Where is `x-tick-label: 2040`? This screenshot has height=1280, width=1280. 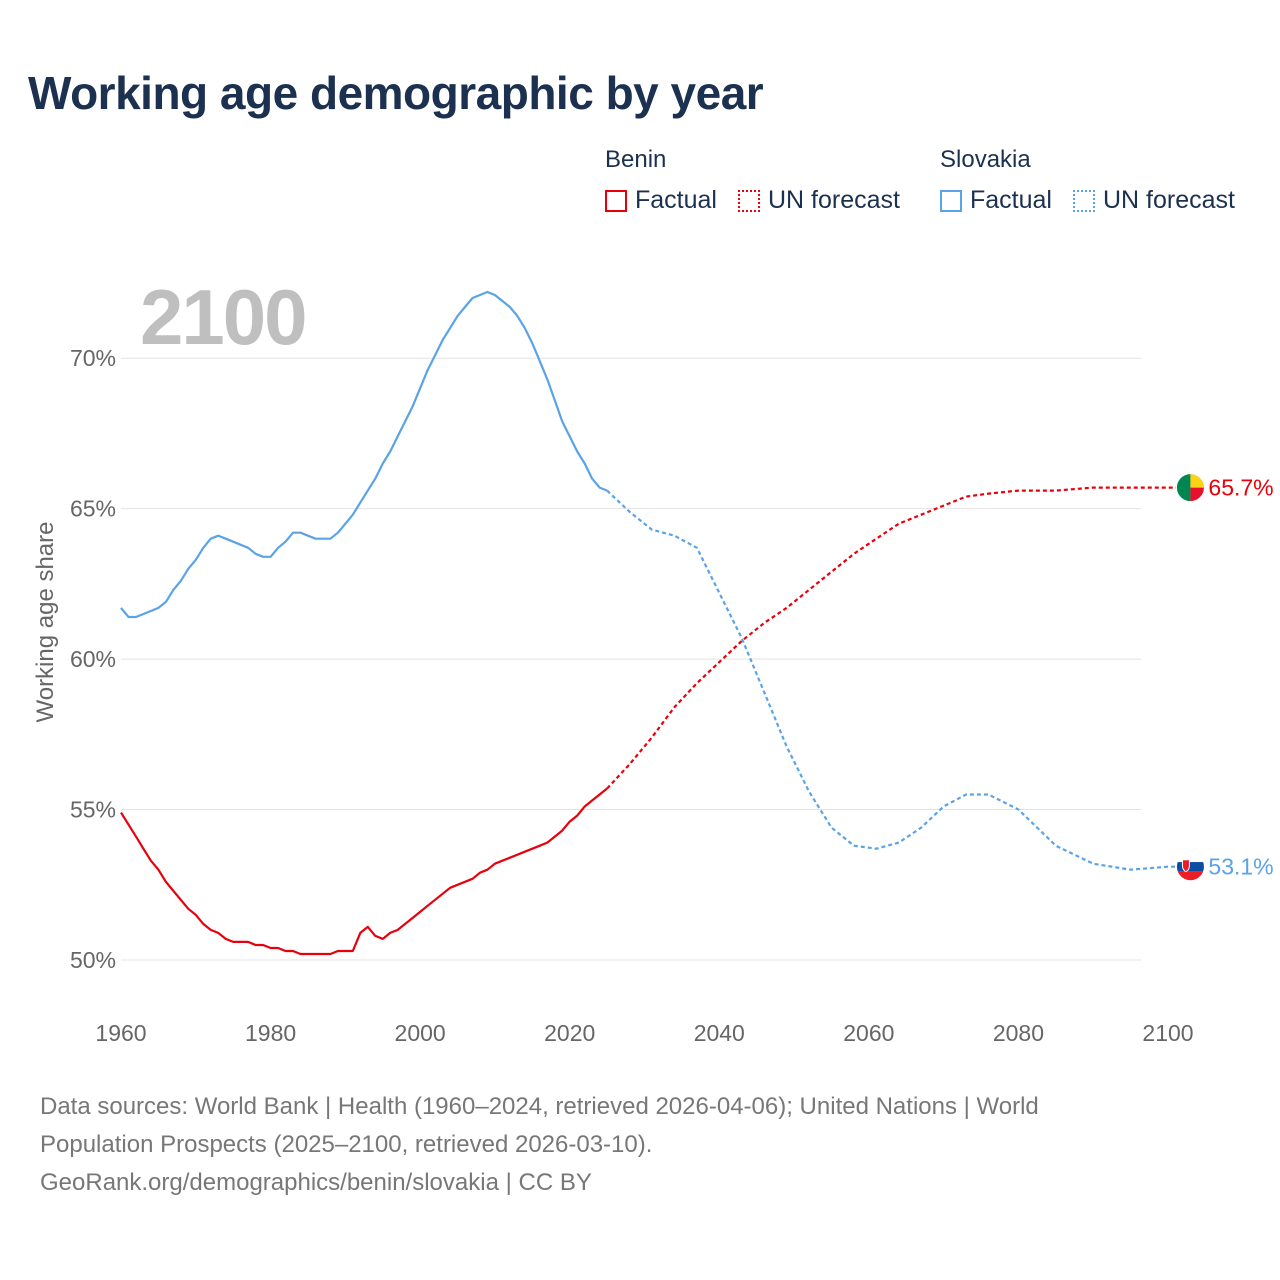 x-tick-label: 2040 is located at coordinates (719, 1033).